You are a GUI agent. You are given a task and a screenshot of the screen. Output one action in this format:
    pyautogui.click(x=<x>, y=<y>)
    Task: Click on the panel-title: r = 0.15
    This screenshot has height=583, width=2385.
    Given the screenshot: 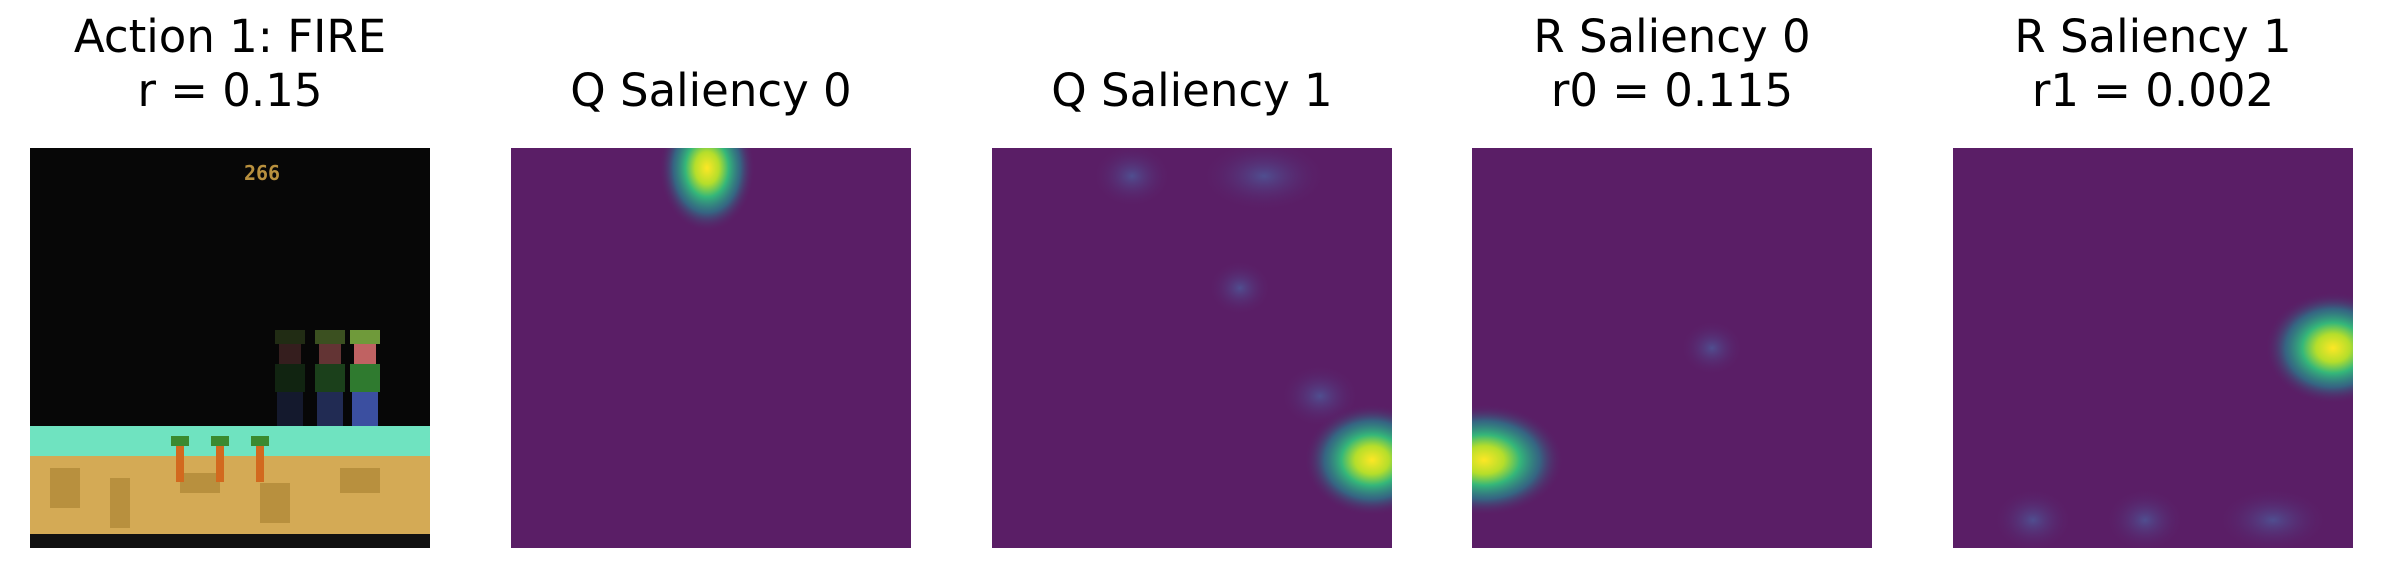 What is the action you would take?
    pyautogui.click(x=229, y=90)
    